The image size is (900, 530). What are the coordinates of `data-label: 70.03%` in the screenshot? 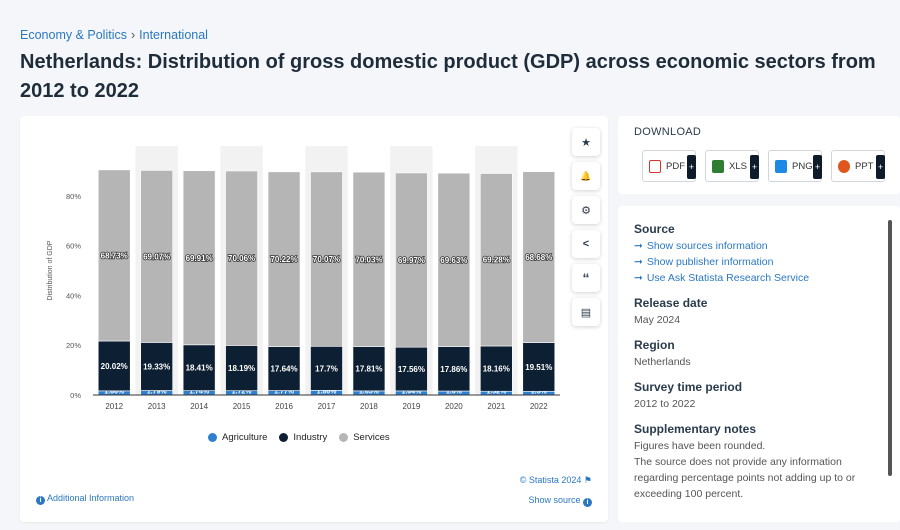 It's located at (368, 259).